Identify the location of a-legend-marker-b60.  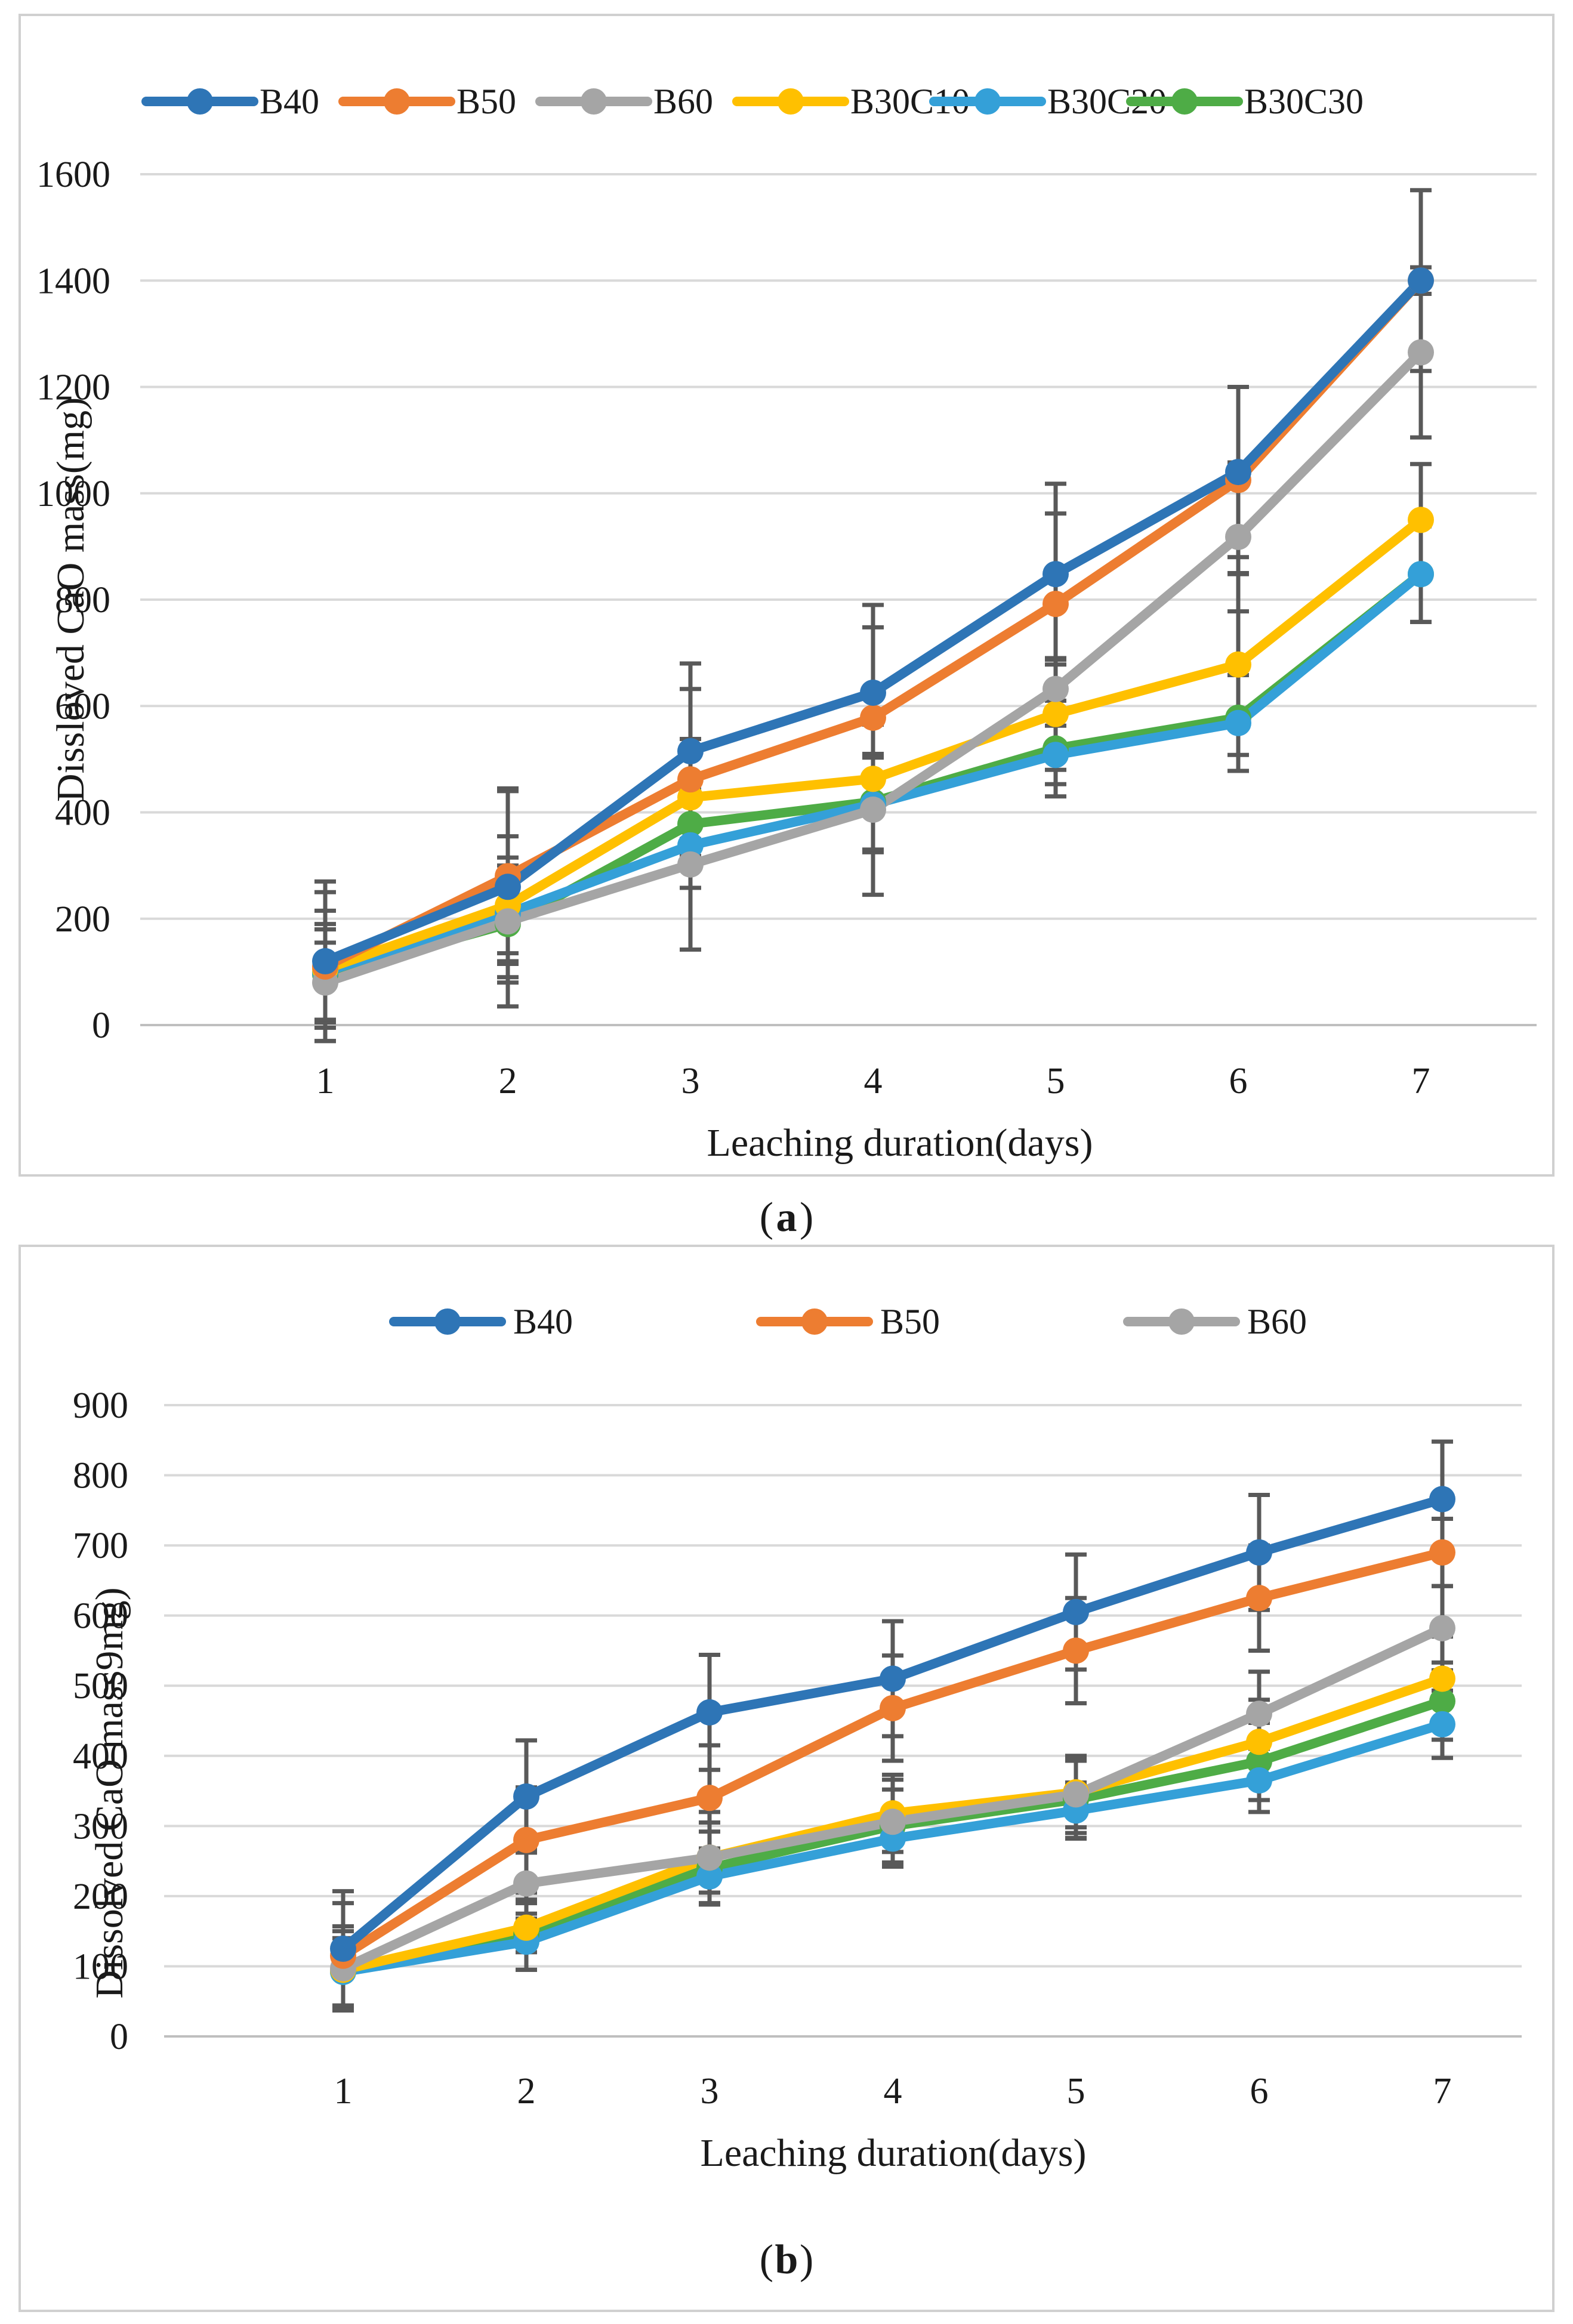
(594, 101).